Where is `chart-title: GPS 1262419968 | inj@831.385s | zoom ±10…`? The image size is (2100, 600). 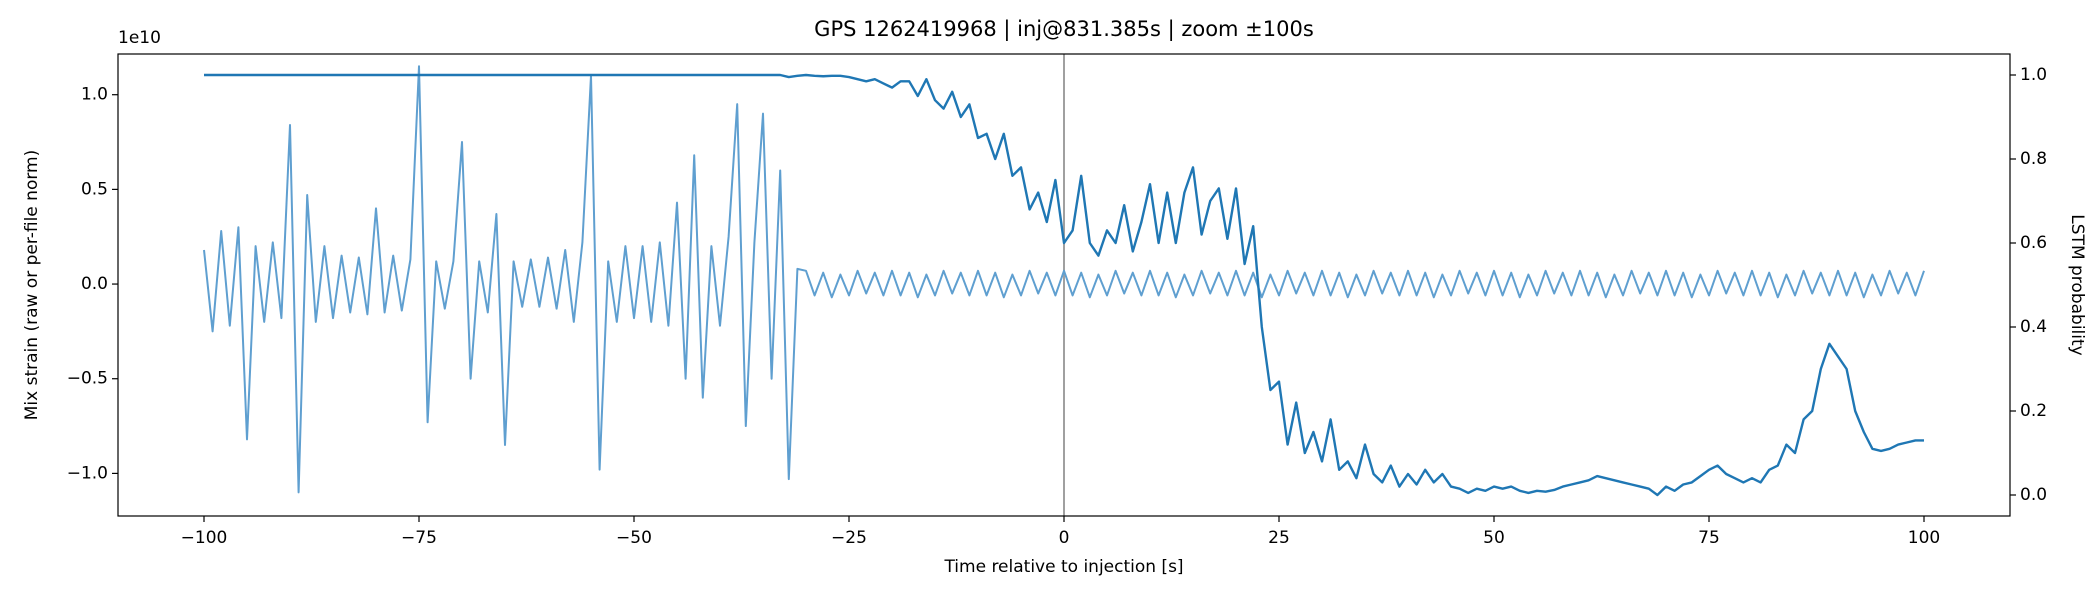 chart-title: GPS 1262419968 | inj@831.385s | zoom ±10… is located at coordinates (1064, 29).